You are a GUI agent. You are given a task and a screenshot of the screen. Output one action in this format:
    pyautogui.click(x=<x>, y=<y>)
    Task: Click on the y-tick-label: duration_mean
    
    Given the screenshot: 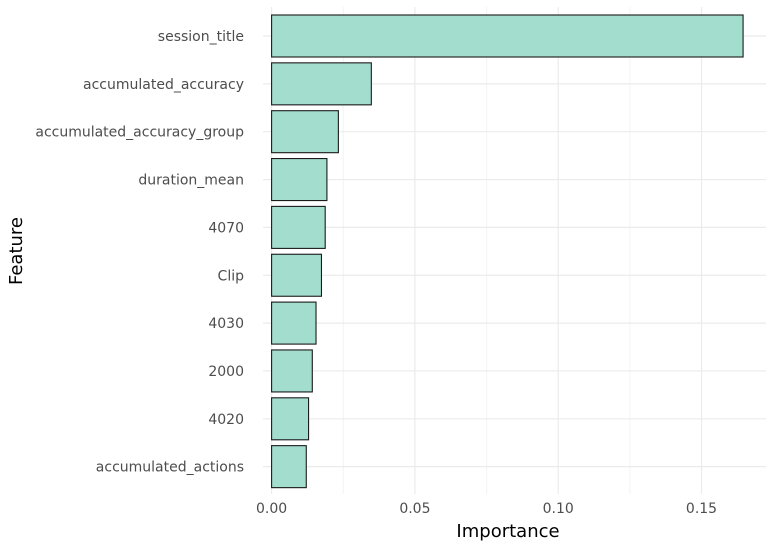 What is the action you would take?
    pyautogui.click(x=191, y=181)
    